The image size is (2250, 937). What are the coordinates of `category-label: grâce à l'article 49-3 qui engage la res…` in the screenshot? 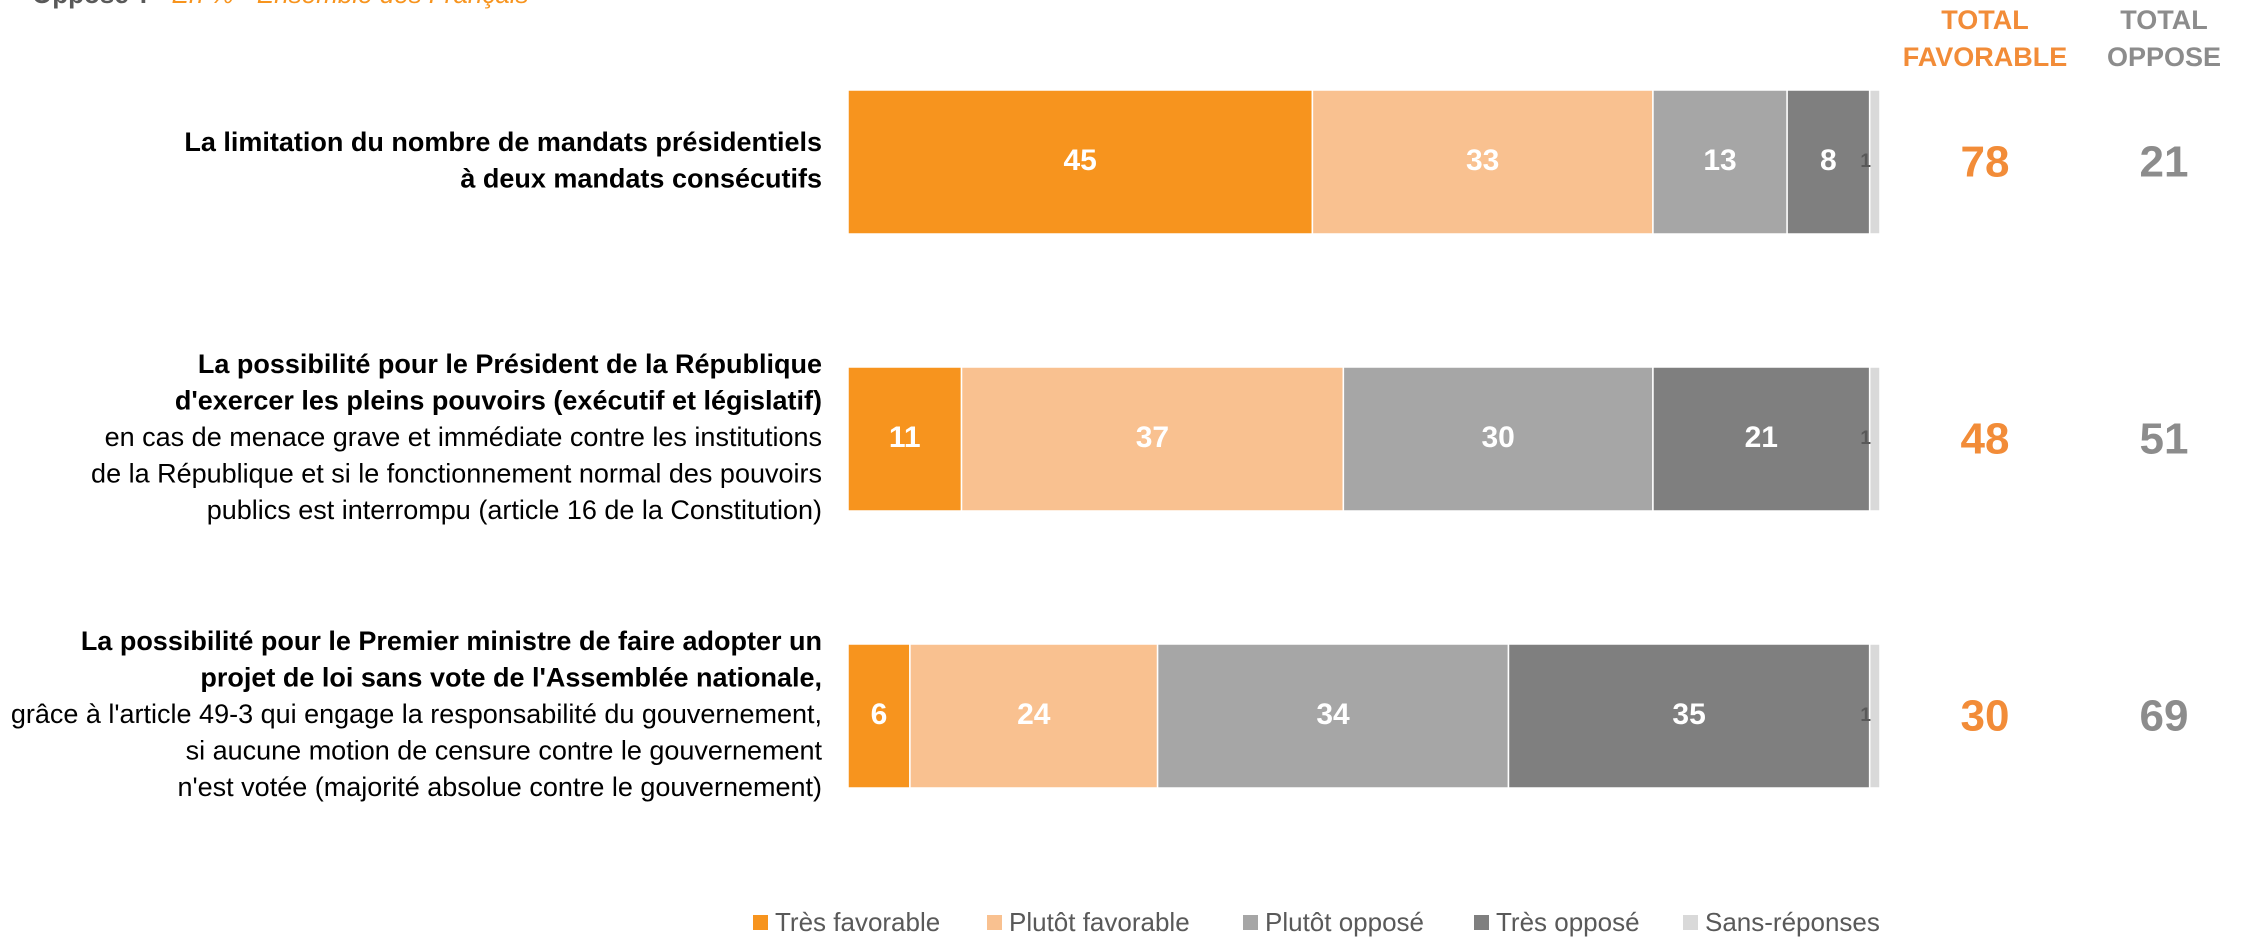 It's located at (416, 714).